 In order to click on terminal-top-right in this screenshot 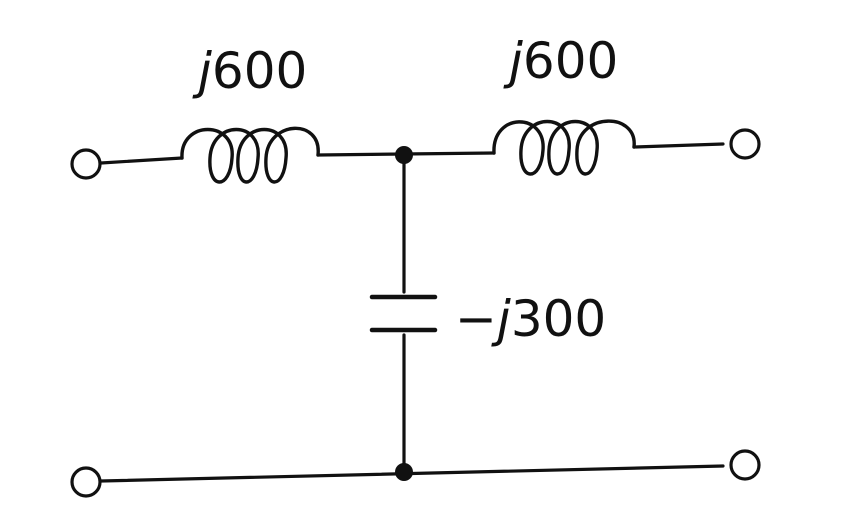, I will do `click(745, 144)`.